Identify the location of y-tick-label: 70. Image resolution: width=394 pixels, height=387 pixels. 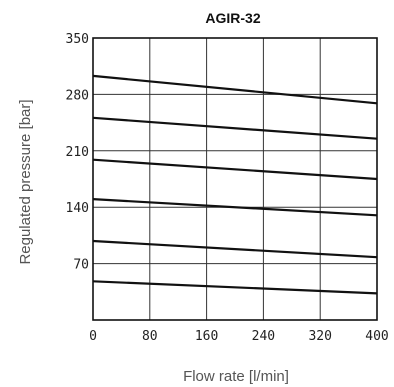
(81, 265).